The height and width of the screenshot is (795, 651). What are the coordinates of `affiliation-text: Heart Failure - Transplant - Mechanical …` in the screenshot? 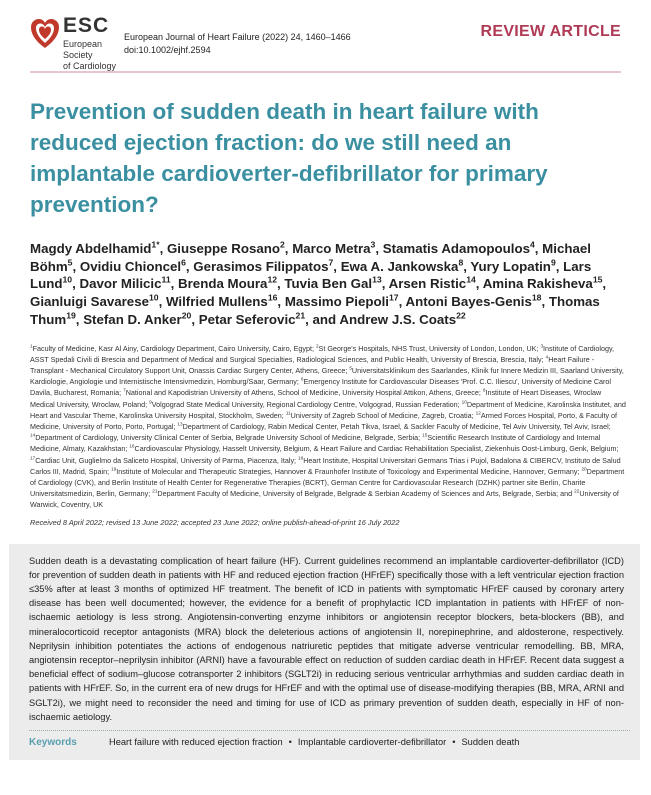 It's located at (312, 364).